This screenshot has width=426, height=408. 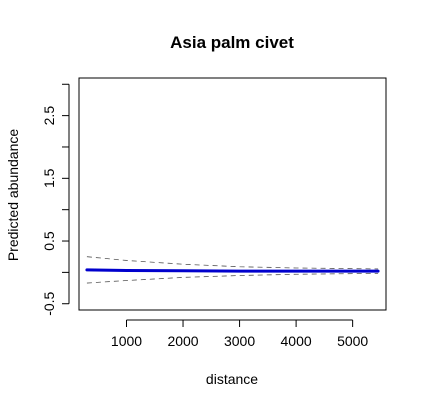 What do you see at coordinates (232, 379) in the screenshot?
I see `x-axis-label: distance` at bounding box center [232, 379].